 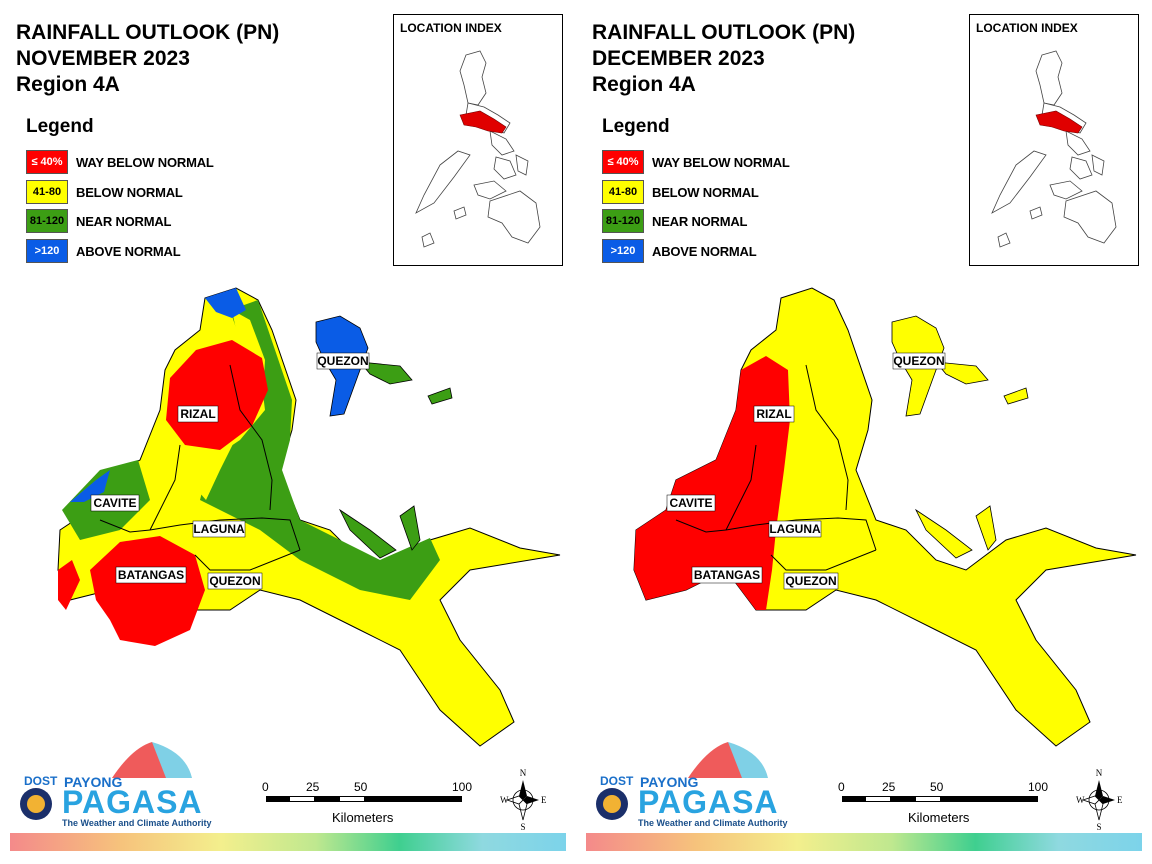 I want to click on title-line-2: DECEMBER 2023, so click(x=678, y=58).